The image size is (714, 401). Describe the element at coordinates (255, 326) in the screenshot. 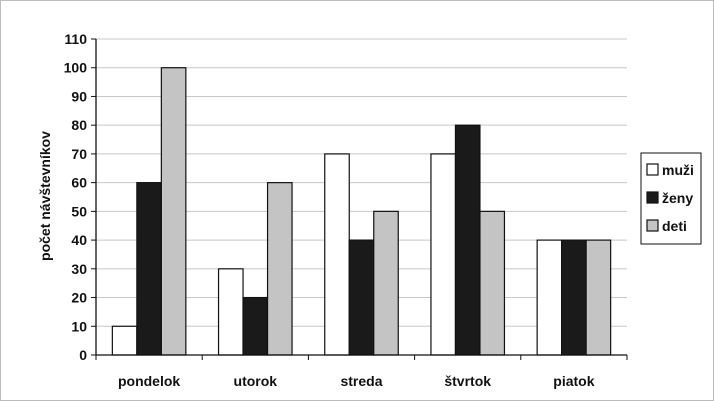

I see `bar-ženy-utorok` at that location.